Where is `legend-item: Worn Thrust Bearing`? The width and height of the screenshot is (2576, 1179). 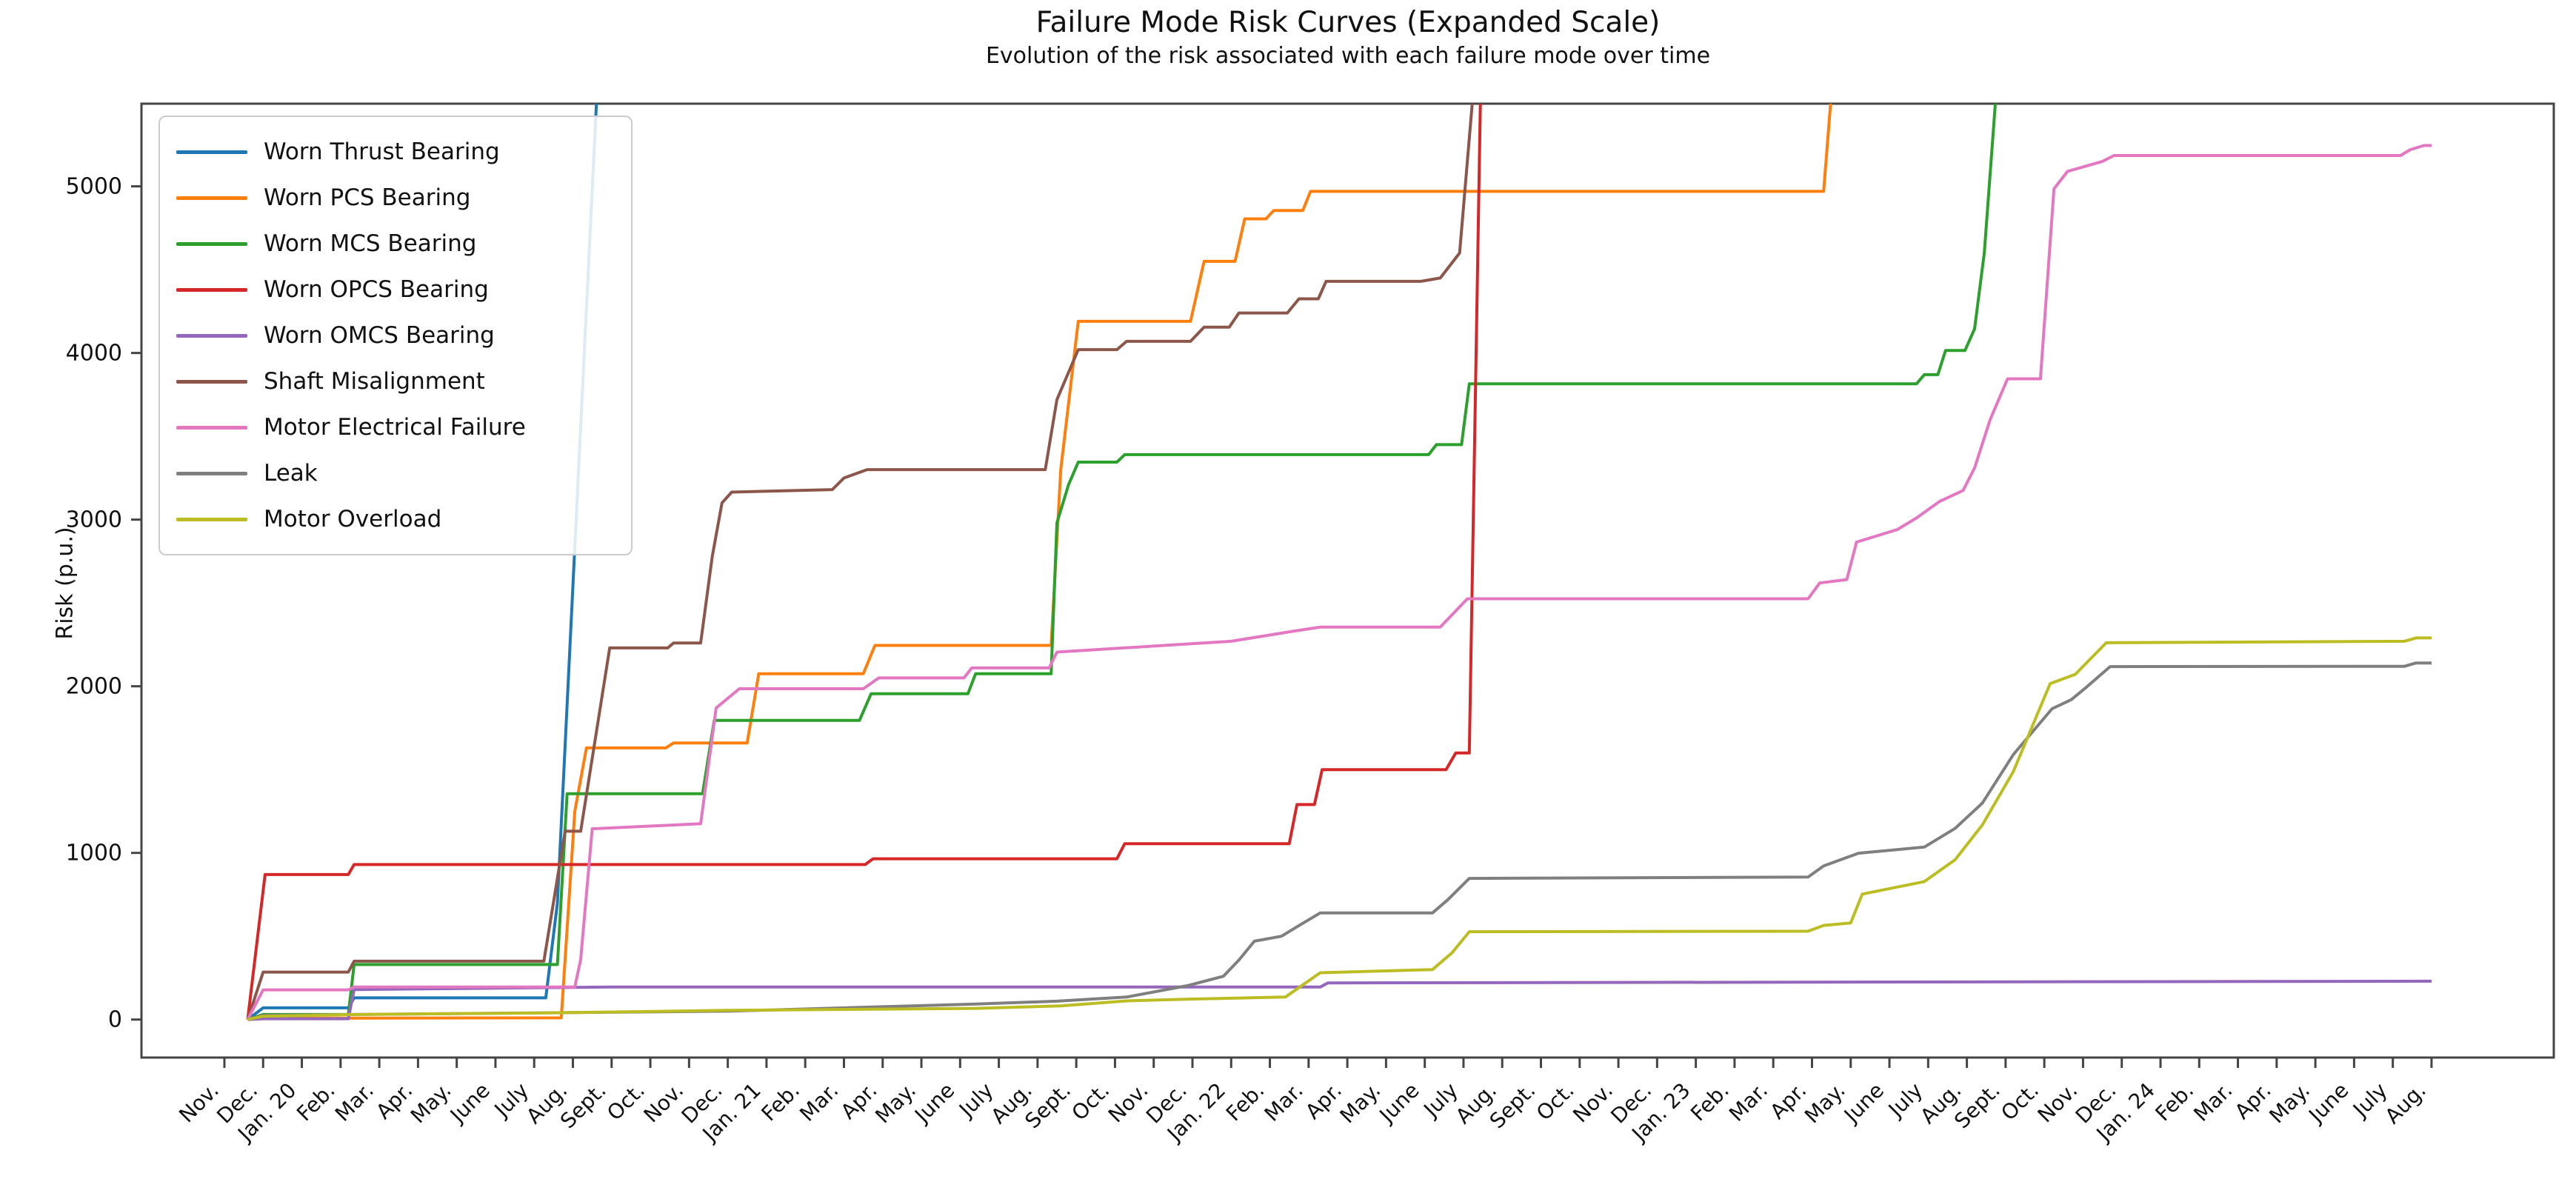 legend-item: Worn Thrust Bearing is located at coordinates (394, 152).